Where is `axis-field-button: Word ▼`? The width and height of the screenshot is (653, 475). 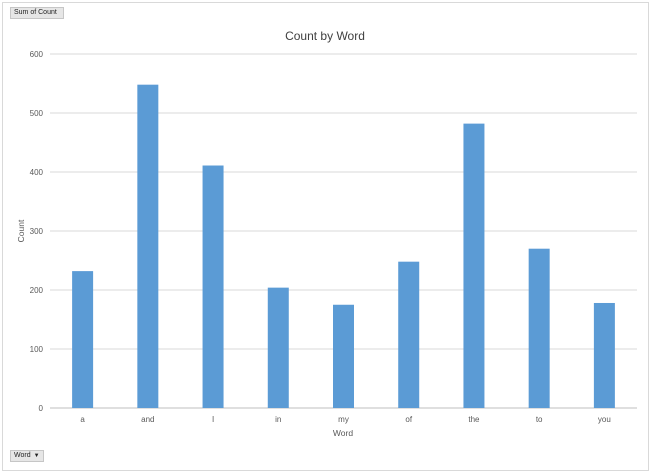
axis-field-button: Word ▼ is located at coordinates (27, 456).